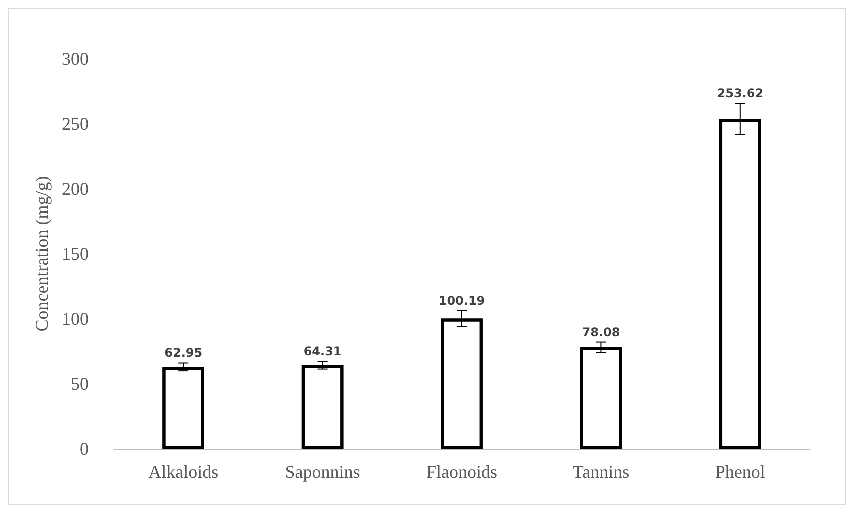 The width and height of the screenshot is (854, 513). I want to click on y-tick-label: 300, so click(75, 59).